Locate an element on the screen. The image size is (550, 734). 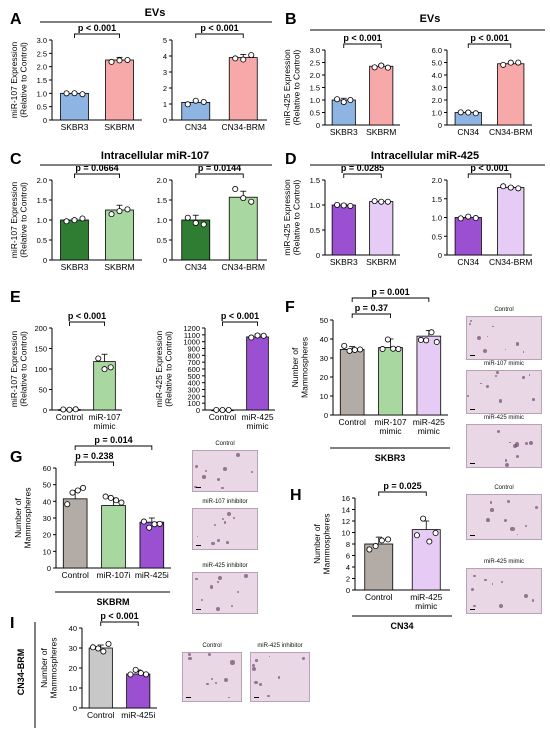
micrograph-title: miR-425 mimic is located at coordinates (503, 418).